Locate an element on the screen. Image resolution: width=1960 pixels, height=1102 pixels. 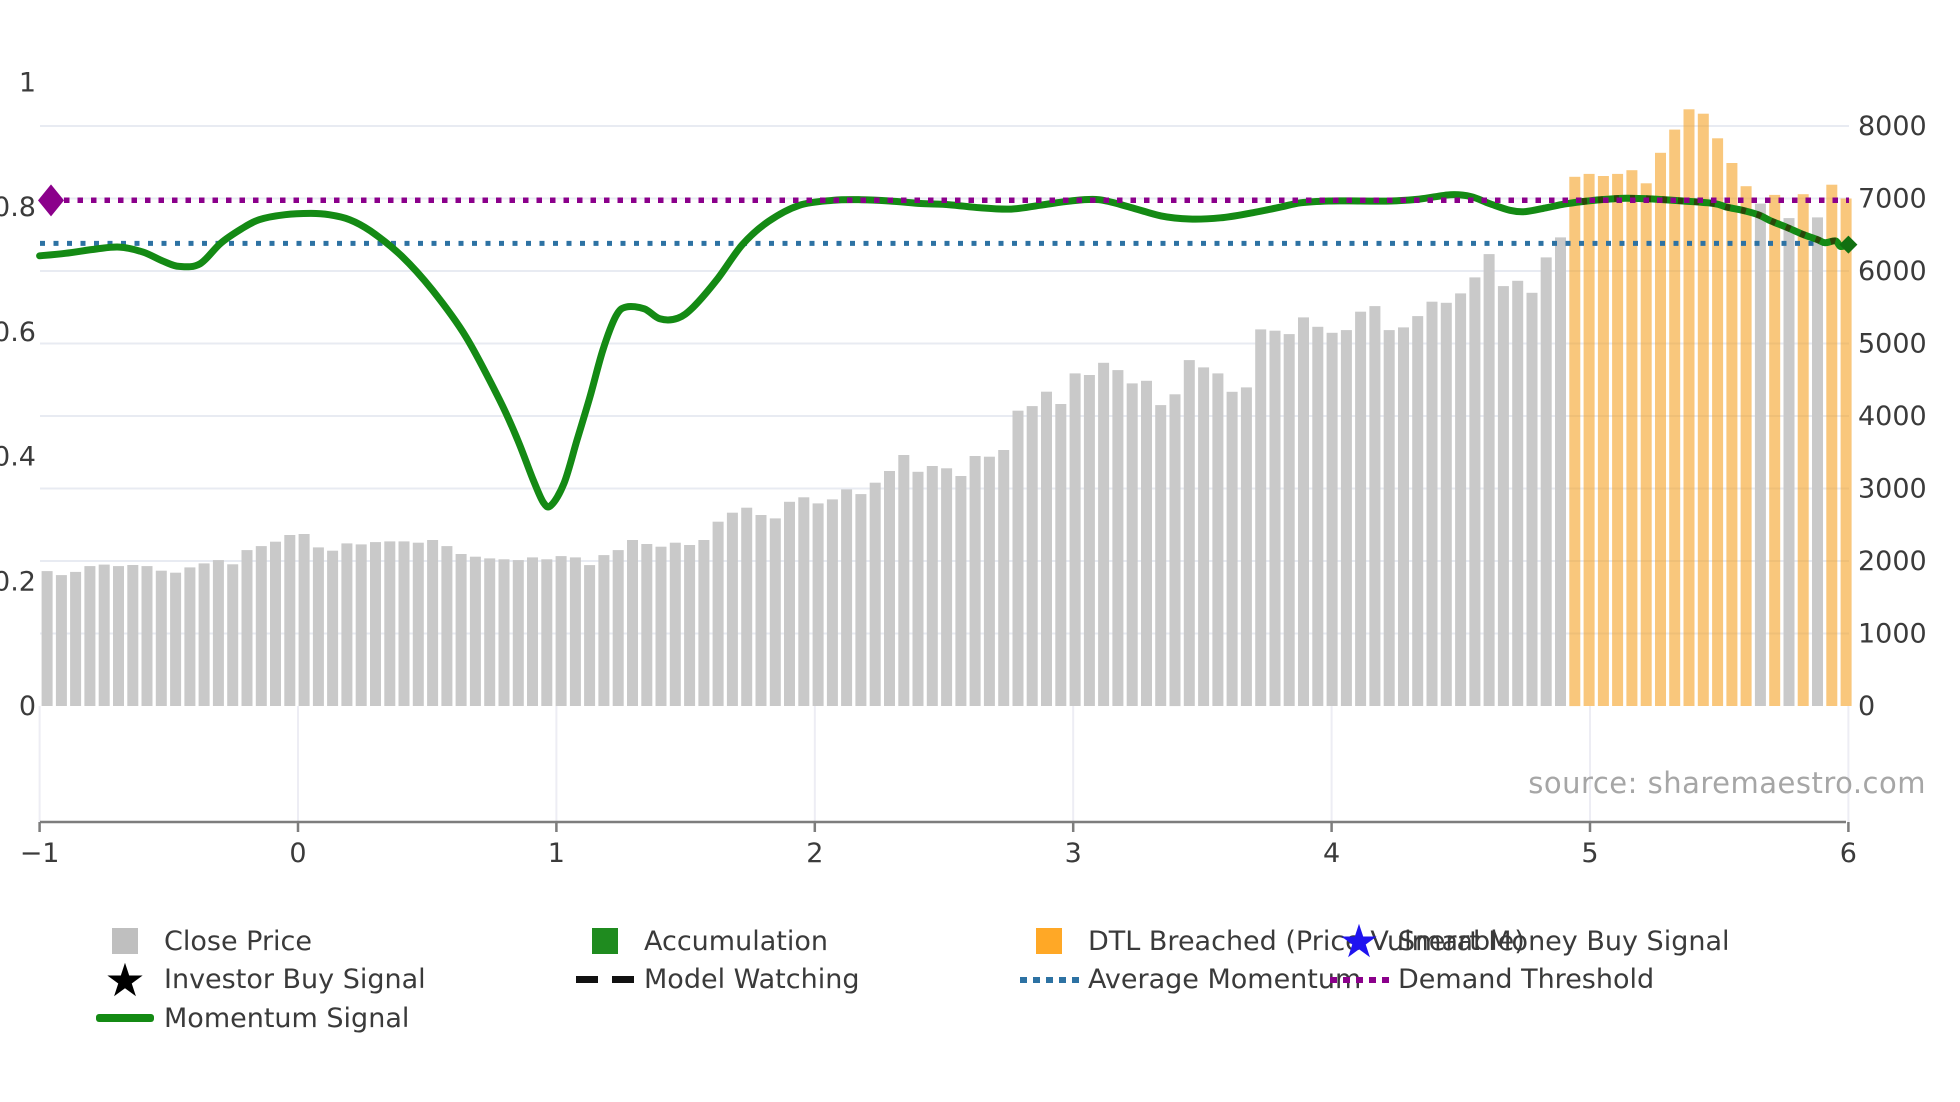
legend-item-close-price: Close Price is located at coordinates (261, 941).